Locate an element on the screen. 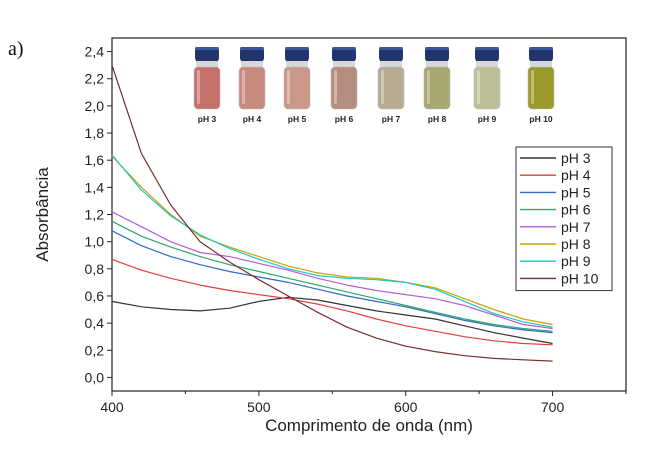  vial-label: pH 3 is located at coordinates (207, 119).